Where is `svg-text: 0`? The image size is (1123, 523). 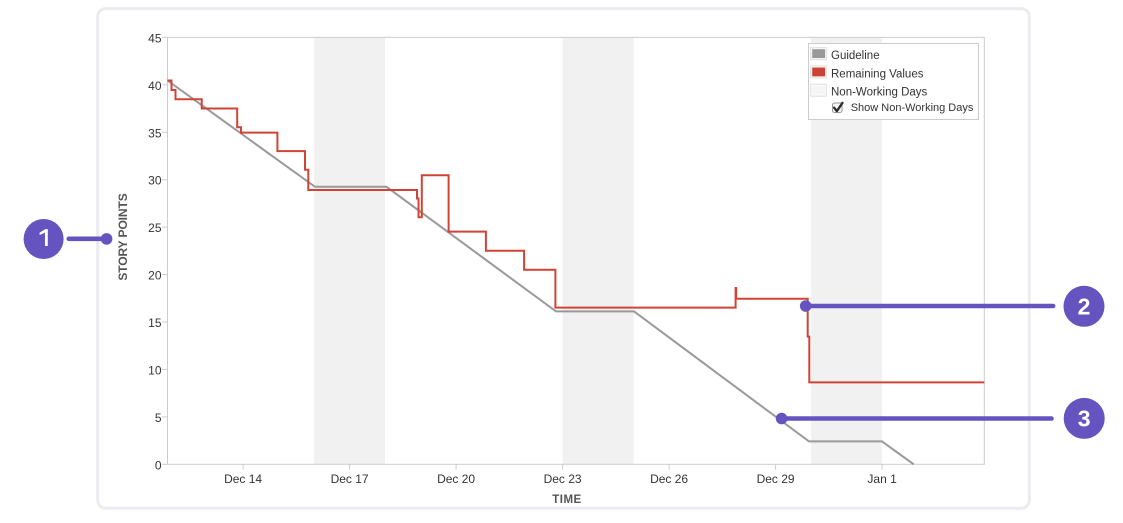
svg-text: 0 is located at coordinates (158, 465).